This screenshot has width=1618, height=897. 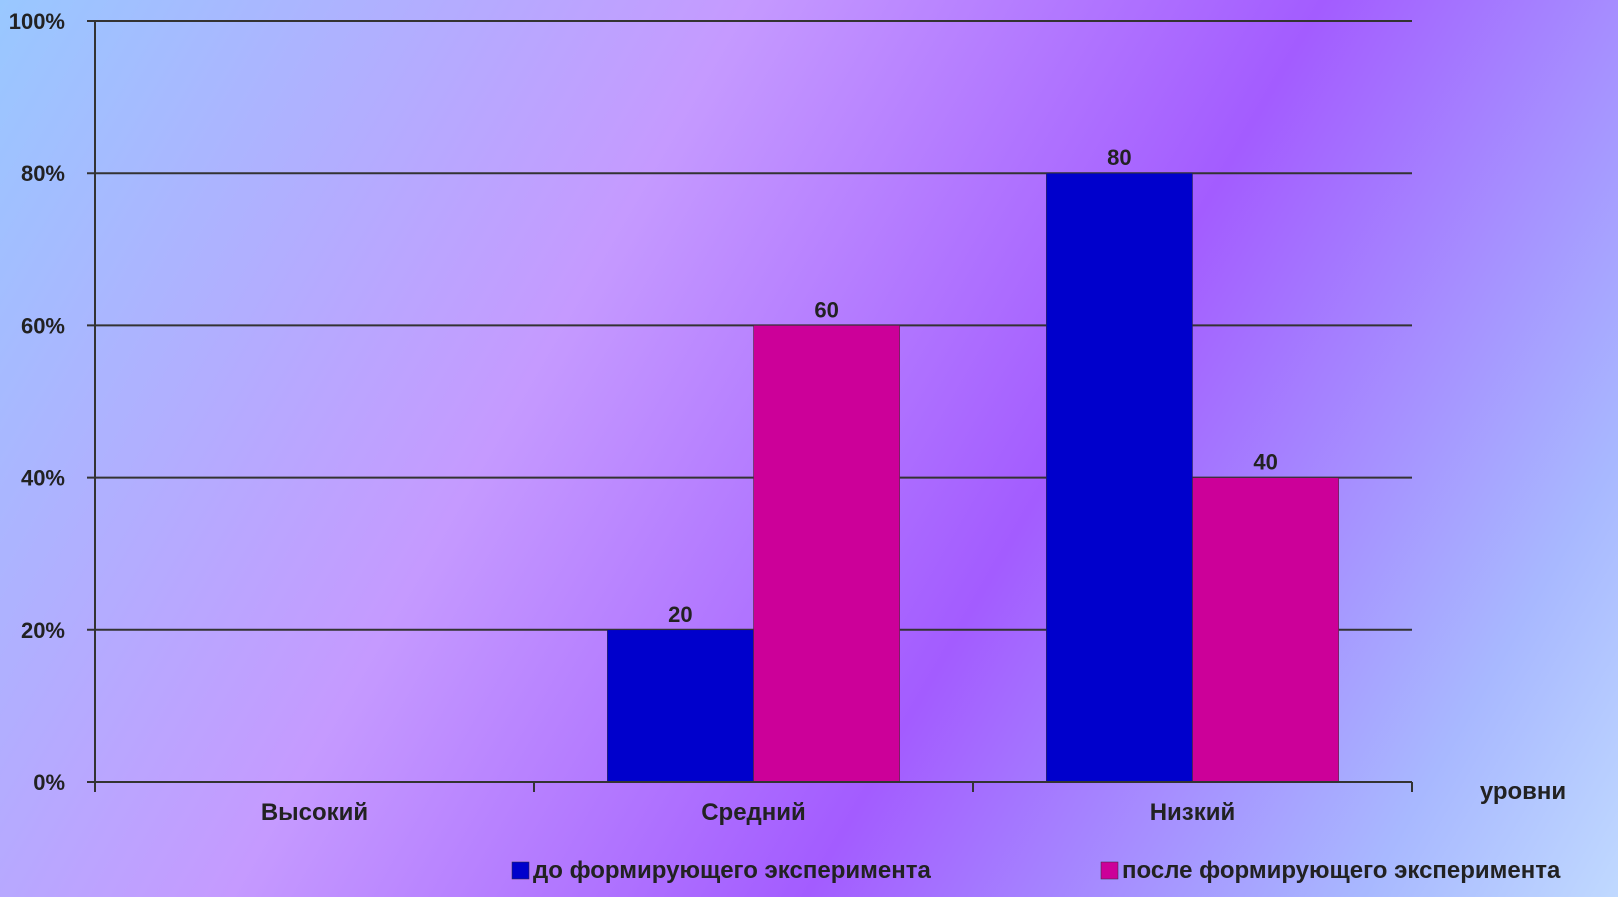 What do you see at coordinates (37, 21) in the screenshot?
I see `y-tick-label: 100%` at bounding box center [37, 21].